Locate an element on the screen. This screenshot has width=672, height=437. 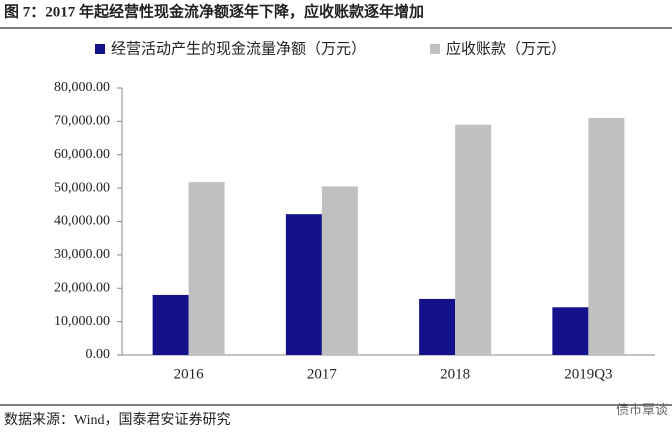
y-tick-label: 80,000.00 is located at coordinates (82, 87).